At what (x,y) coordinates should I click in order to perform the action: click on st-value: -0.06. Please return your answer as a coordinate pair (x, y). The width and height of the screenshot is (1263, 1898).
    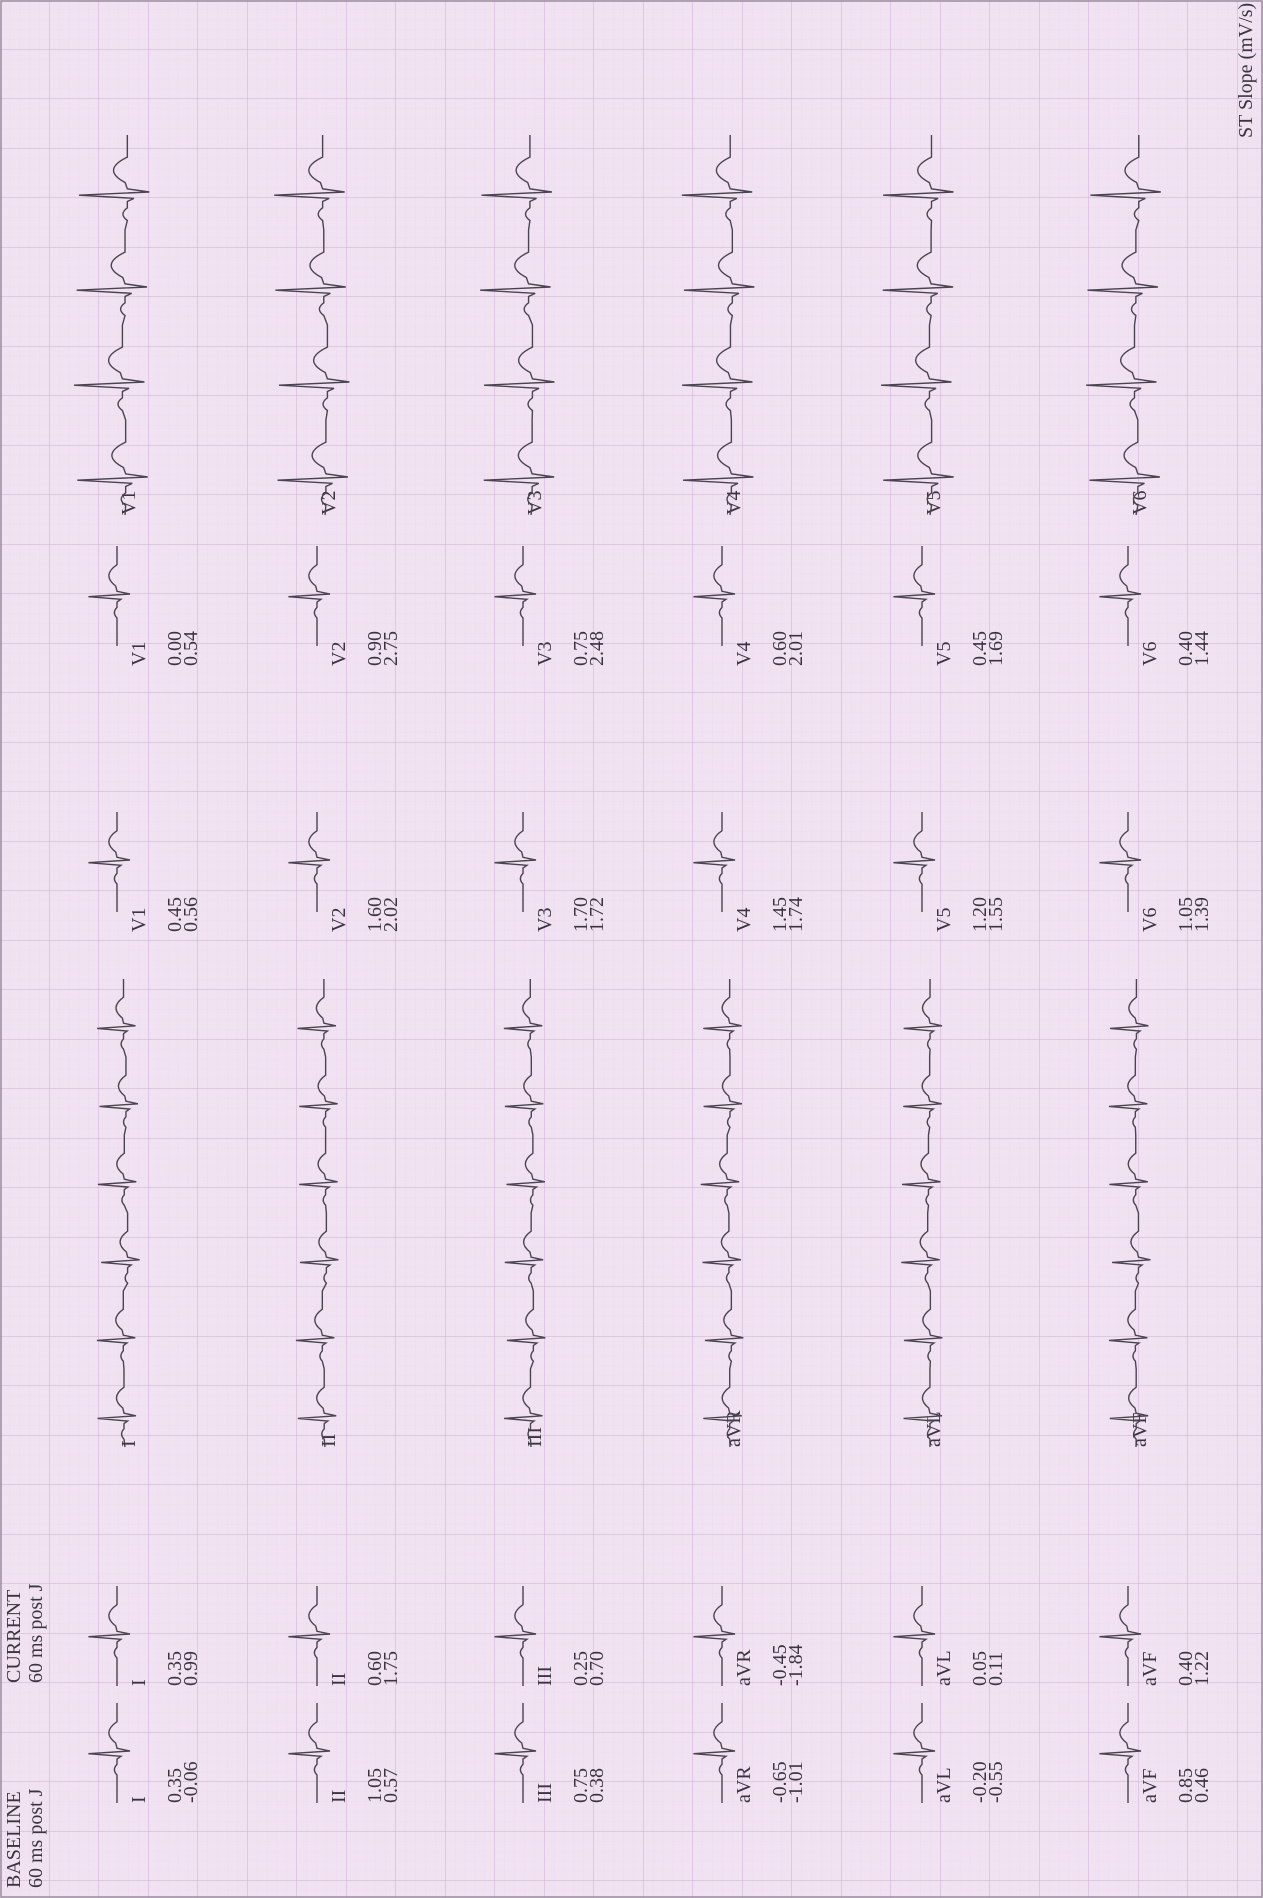
    Looking at the image, I should click on (191, 1782).